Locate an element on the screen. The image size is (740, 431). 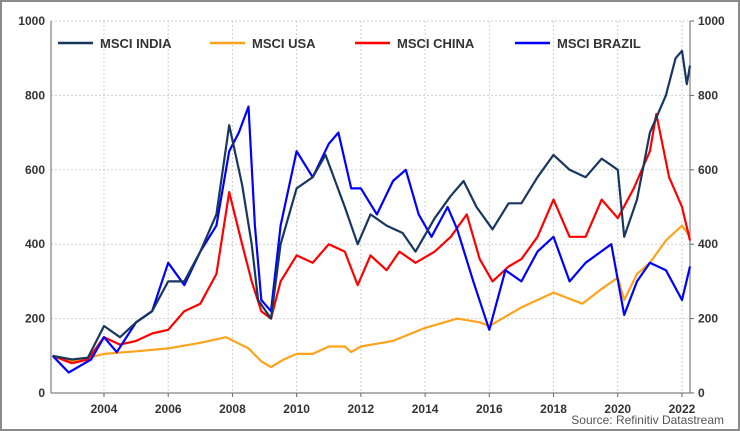
y-tick-label-right: 400 is located at coordinates (708, 244).